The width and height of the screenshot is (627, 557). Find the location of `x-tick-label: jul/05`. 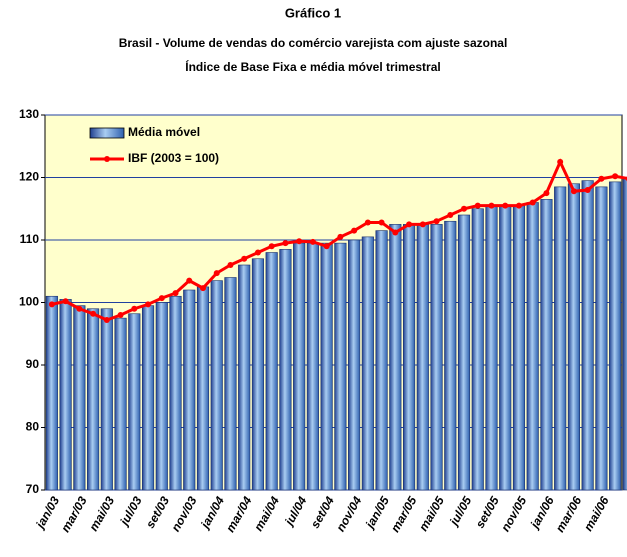

x-tick-label: jul/05 is located at coordinates (460, 512).